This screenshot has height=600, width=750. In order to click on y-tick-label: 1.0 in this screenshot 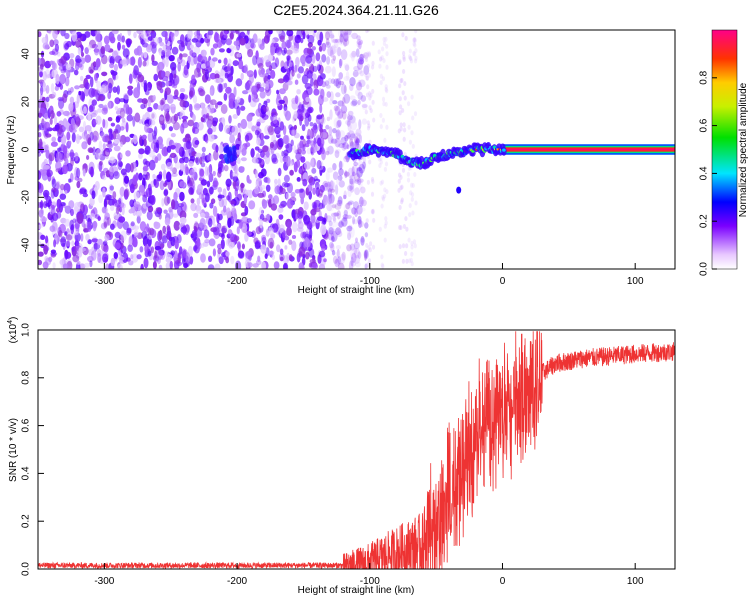, I will do `click(26, 330)`.